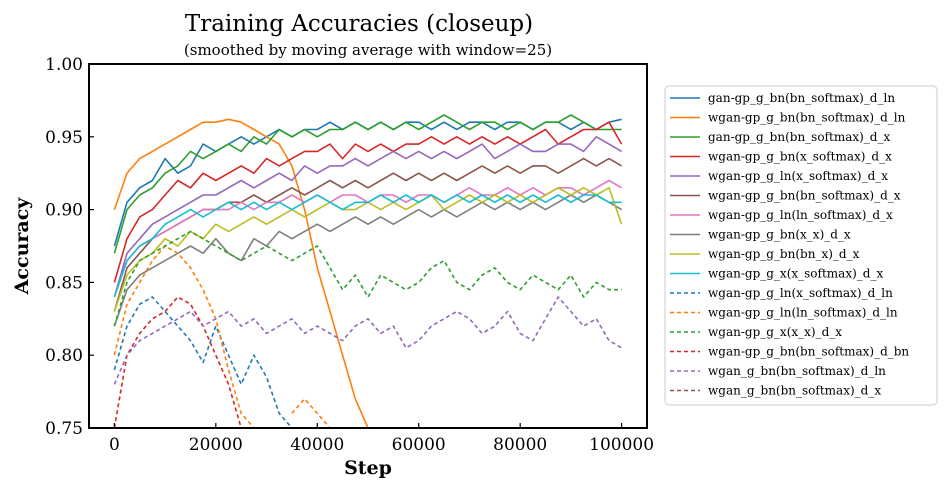 The height and width of the screenshot is (490, 949). Describe the element at coordinates (114, 445) in the screenshot. I see `x-tick-label: 0` at that location.